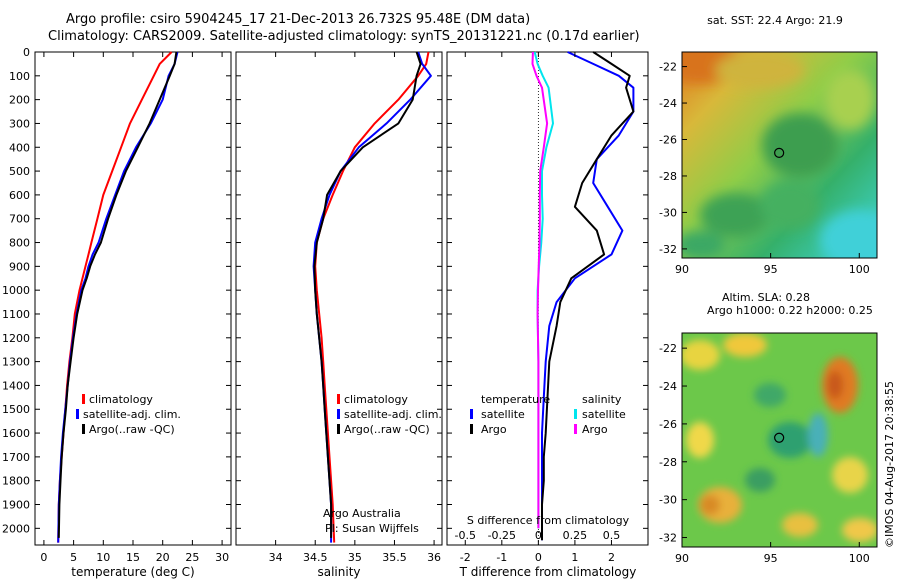  I want to click on depth-tick-label: 1600, so click(16, 433).